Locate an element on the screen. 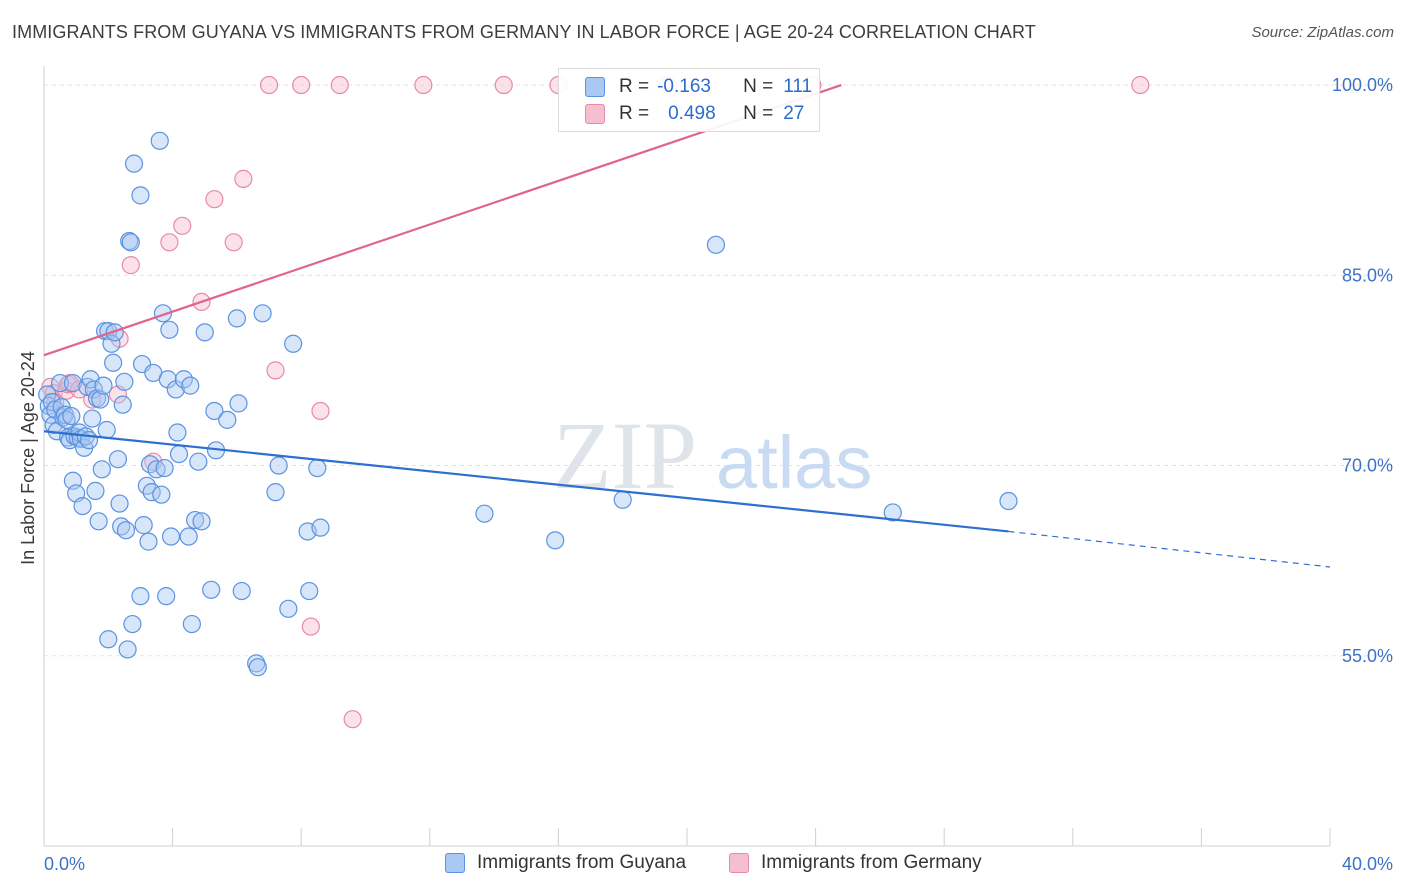 This screenshot has height=892, width=1406. germany-n-label: N = is located at coordinates (758, 113).